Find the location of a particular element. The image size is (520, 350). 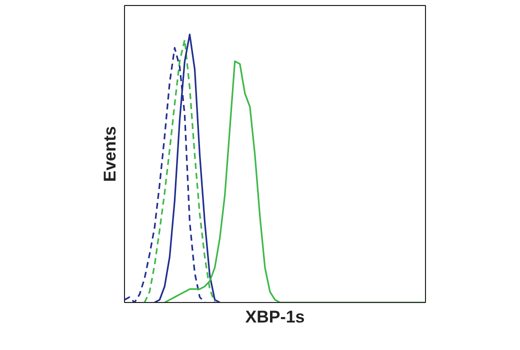

x-axis-title: XBP-1s is located at coordinates (275, 317).